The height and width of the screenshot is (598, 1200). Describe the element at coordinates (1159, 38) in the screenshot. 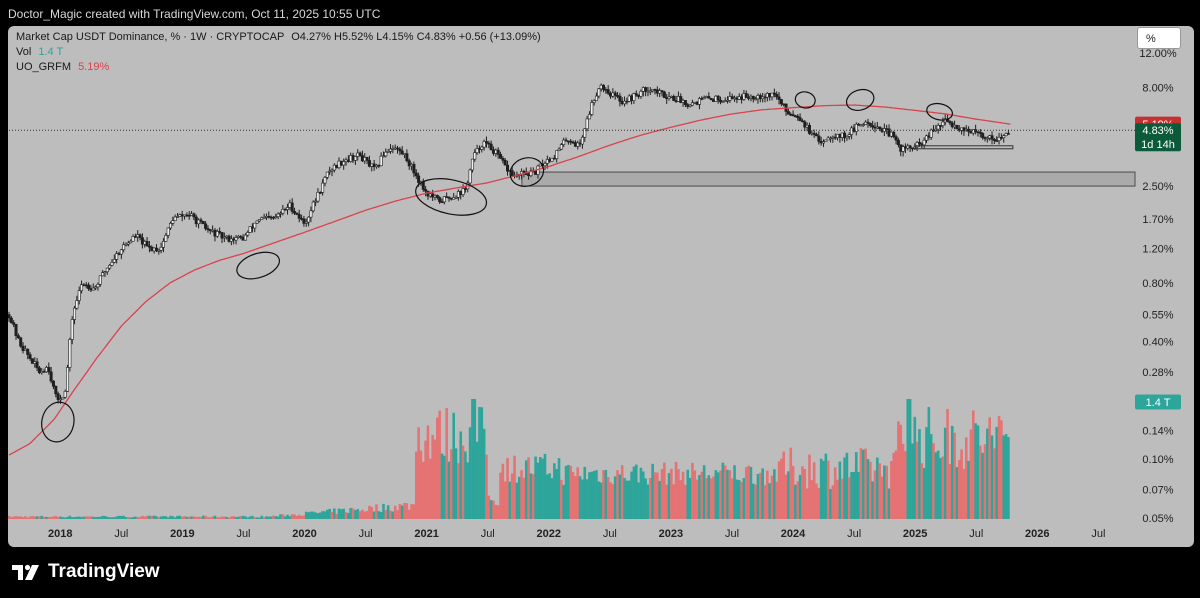

I see `percent-scale-button: %` at that location.